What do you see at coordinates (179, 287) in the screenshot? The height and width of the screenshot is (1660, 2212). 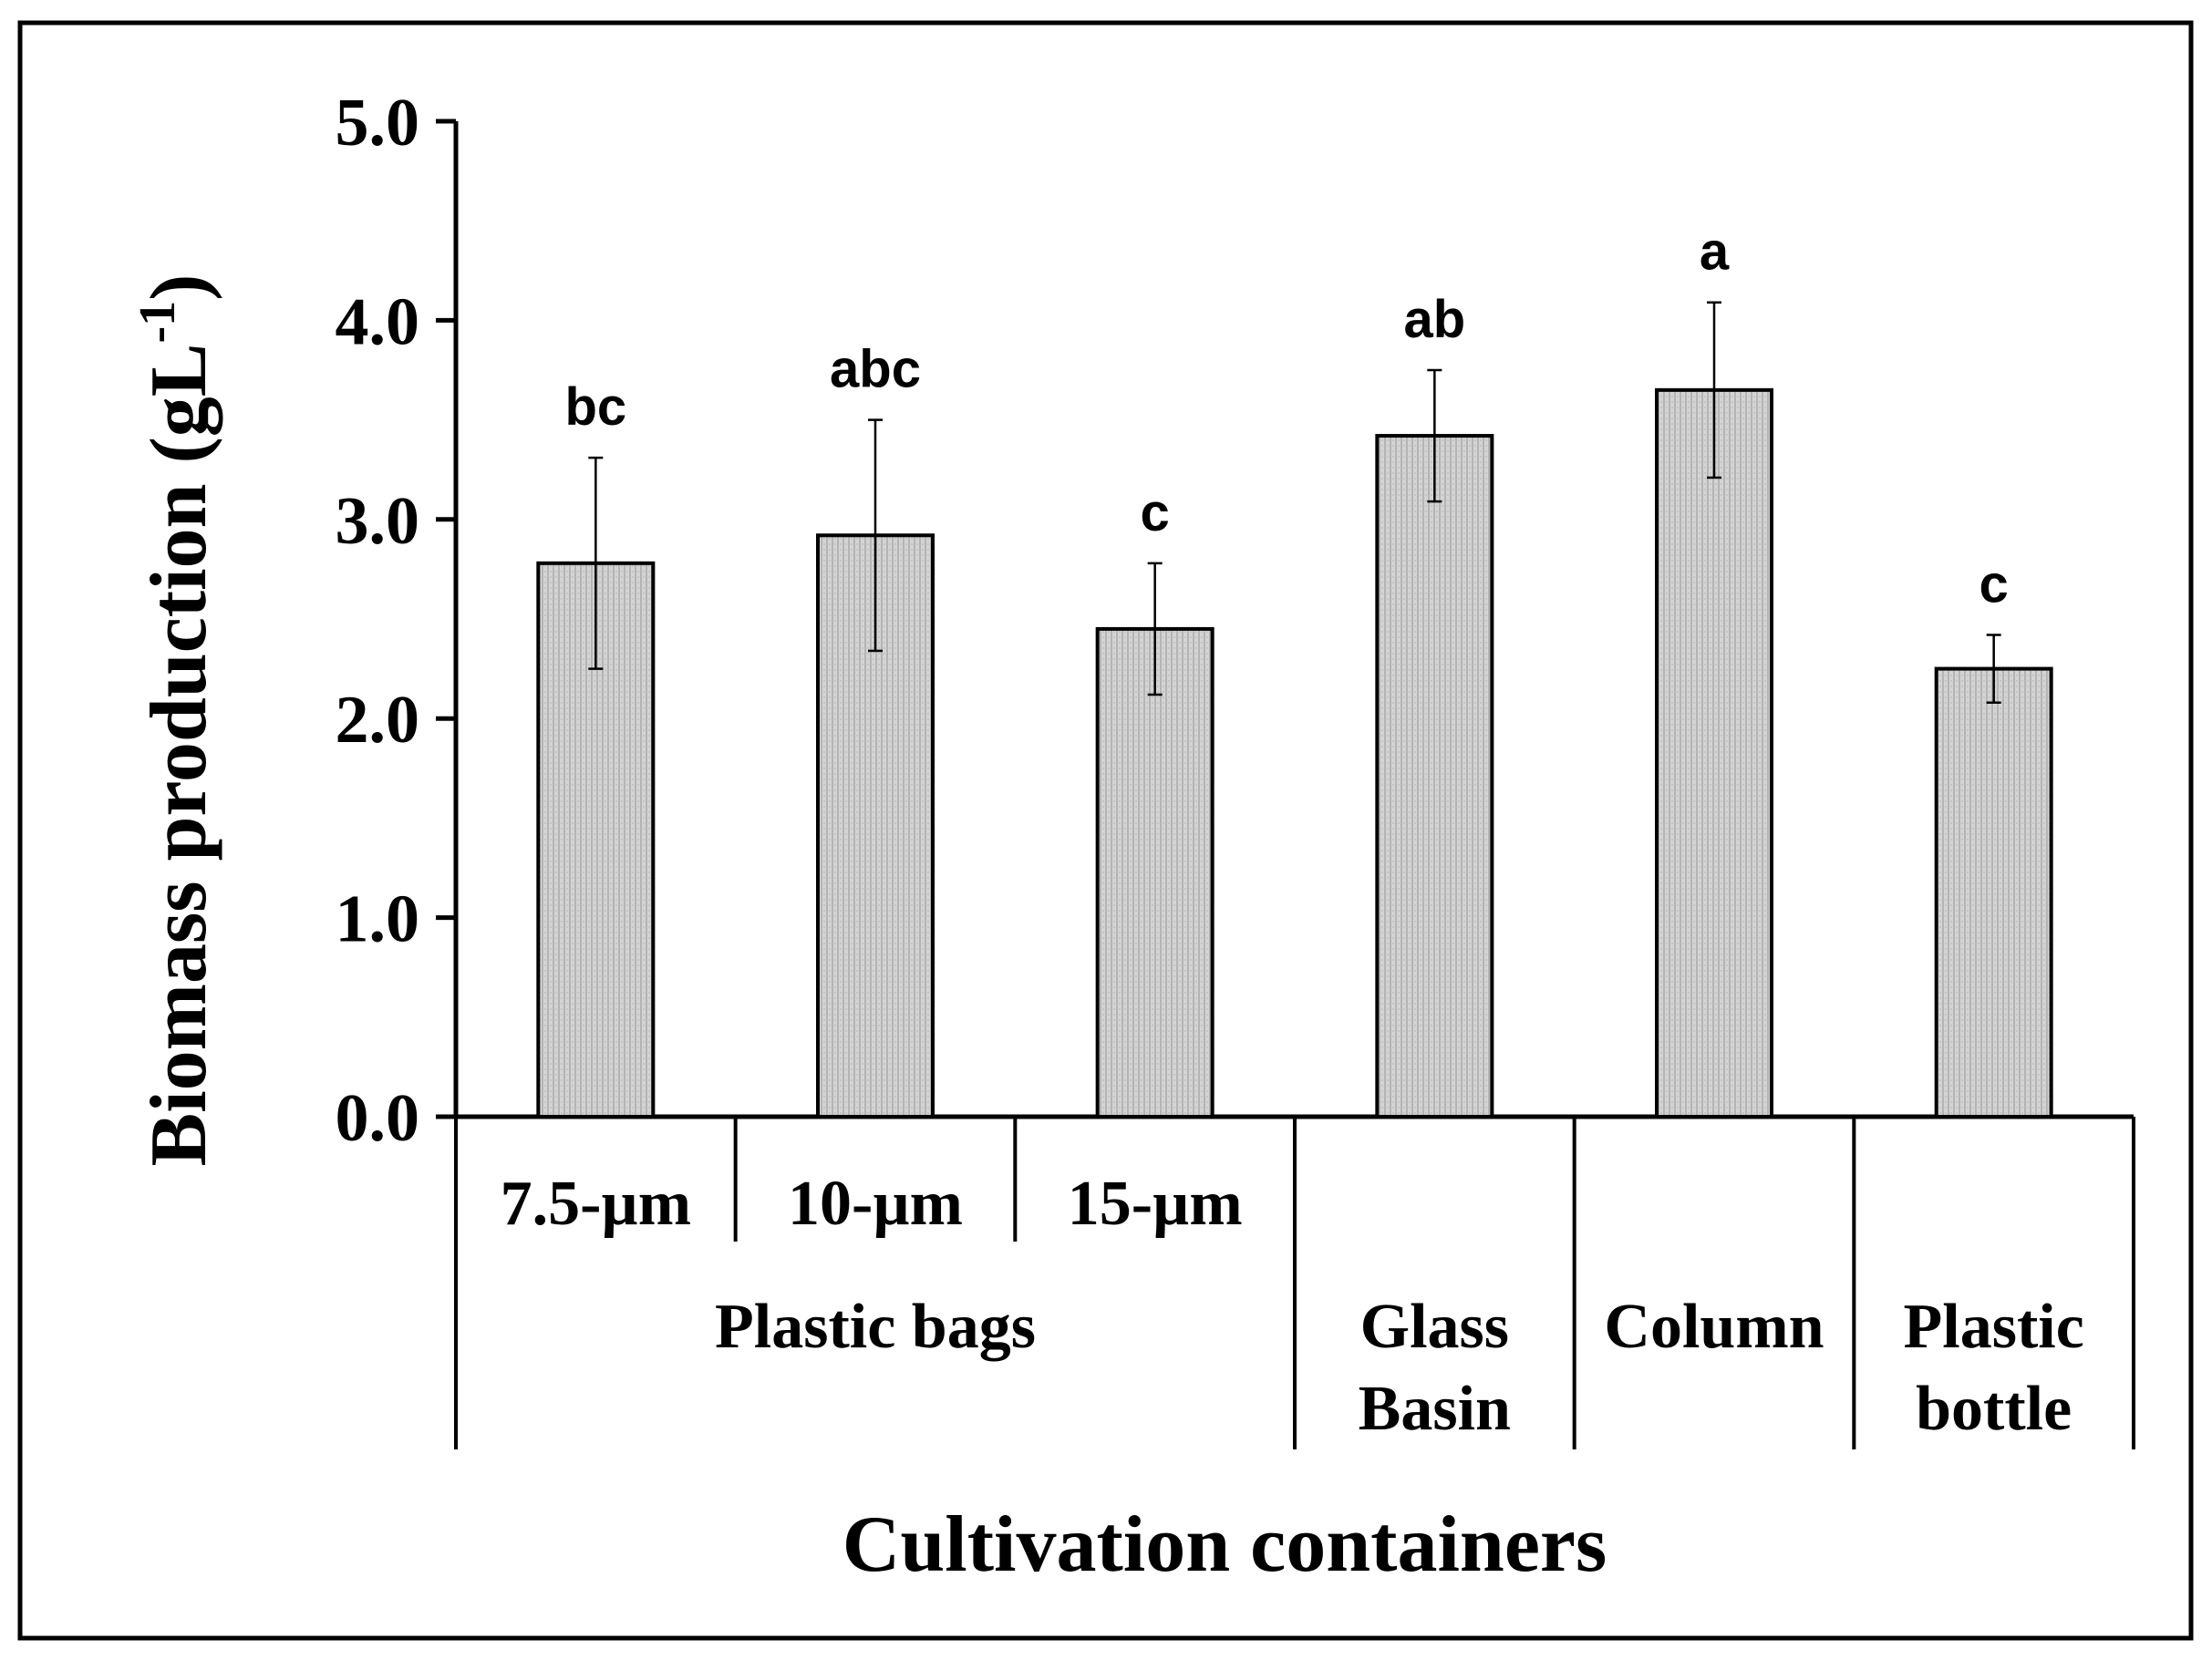 I see `y-axis-title-close: )` at bounding box center [179, 287].